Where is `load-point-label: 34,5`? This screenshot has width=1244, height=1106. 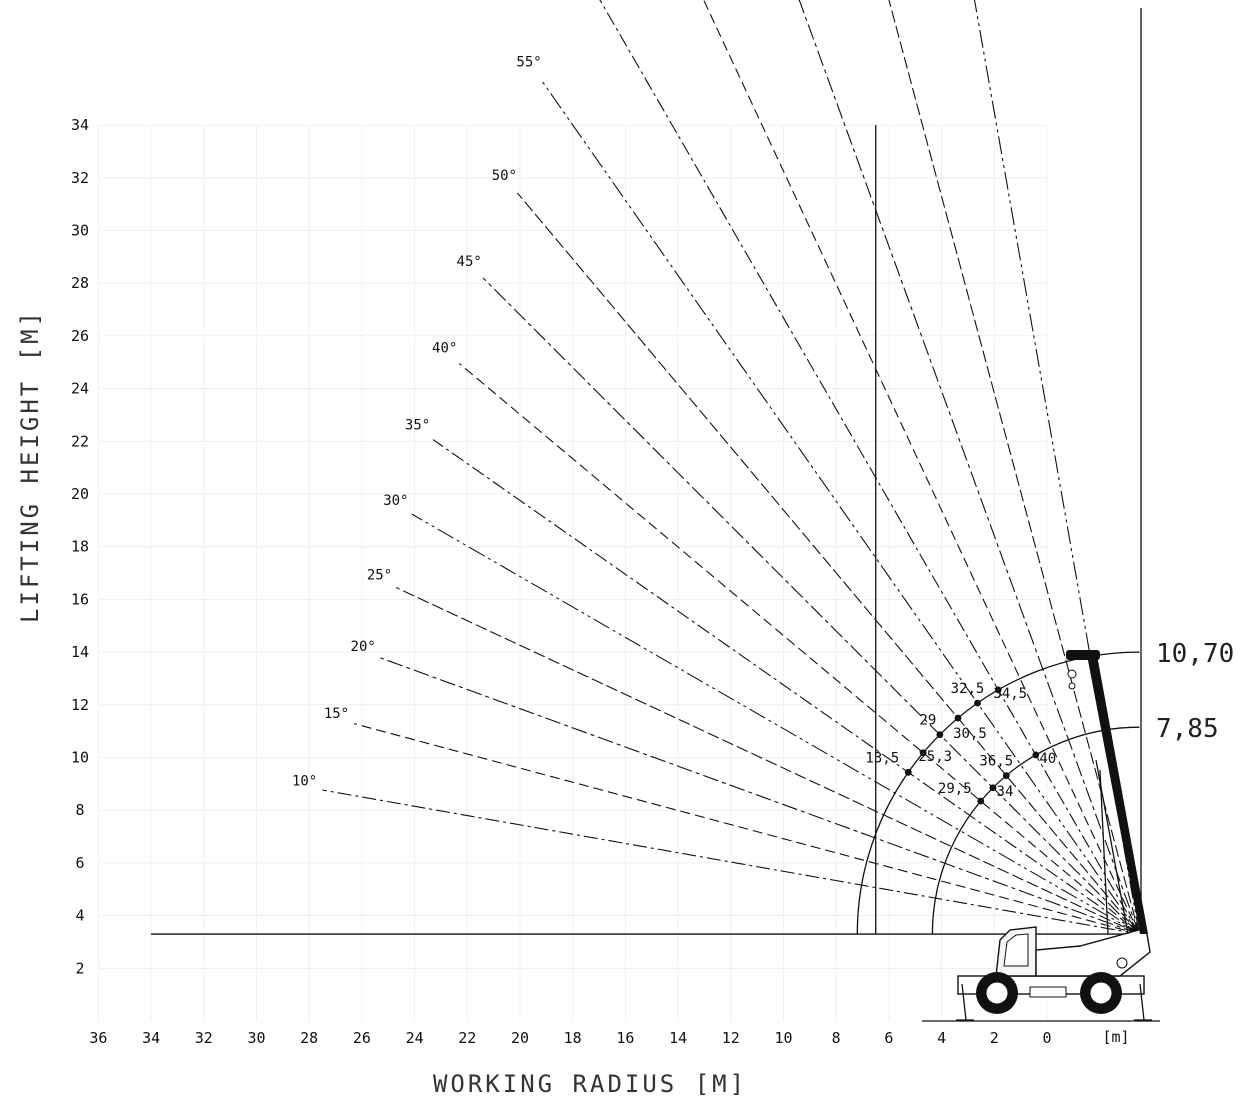
load-point-label: 34,5 is located at coordinates (1010, 694).